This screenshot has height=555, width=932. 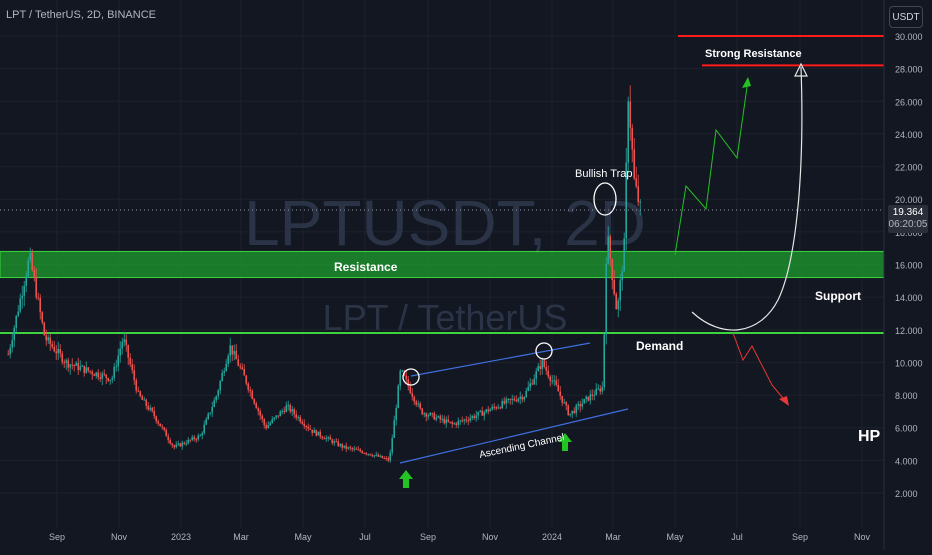 I want to click on x-tick-label: Jul, so click(x=737, y=537).